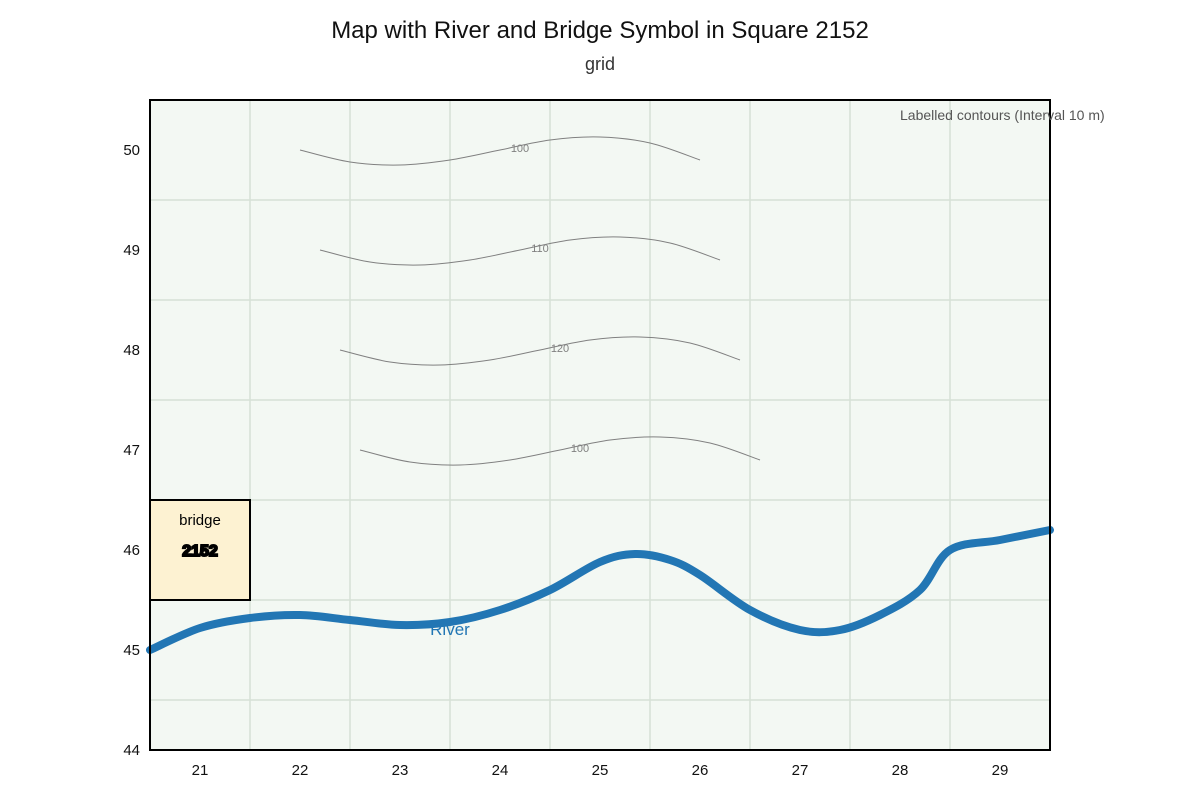  What do you see at coordinates (800, 770) in the screenshot?
I see `x-tick-label: 27` at bounding box center [800, 770].